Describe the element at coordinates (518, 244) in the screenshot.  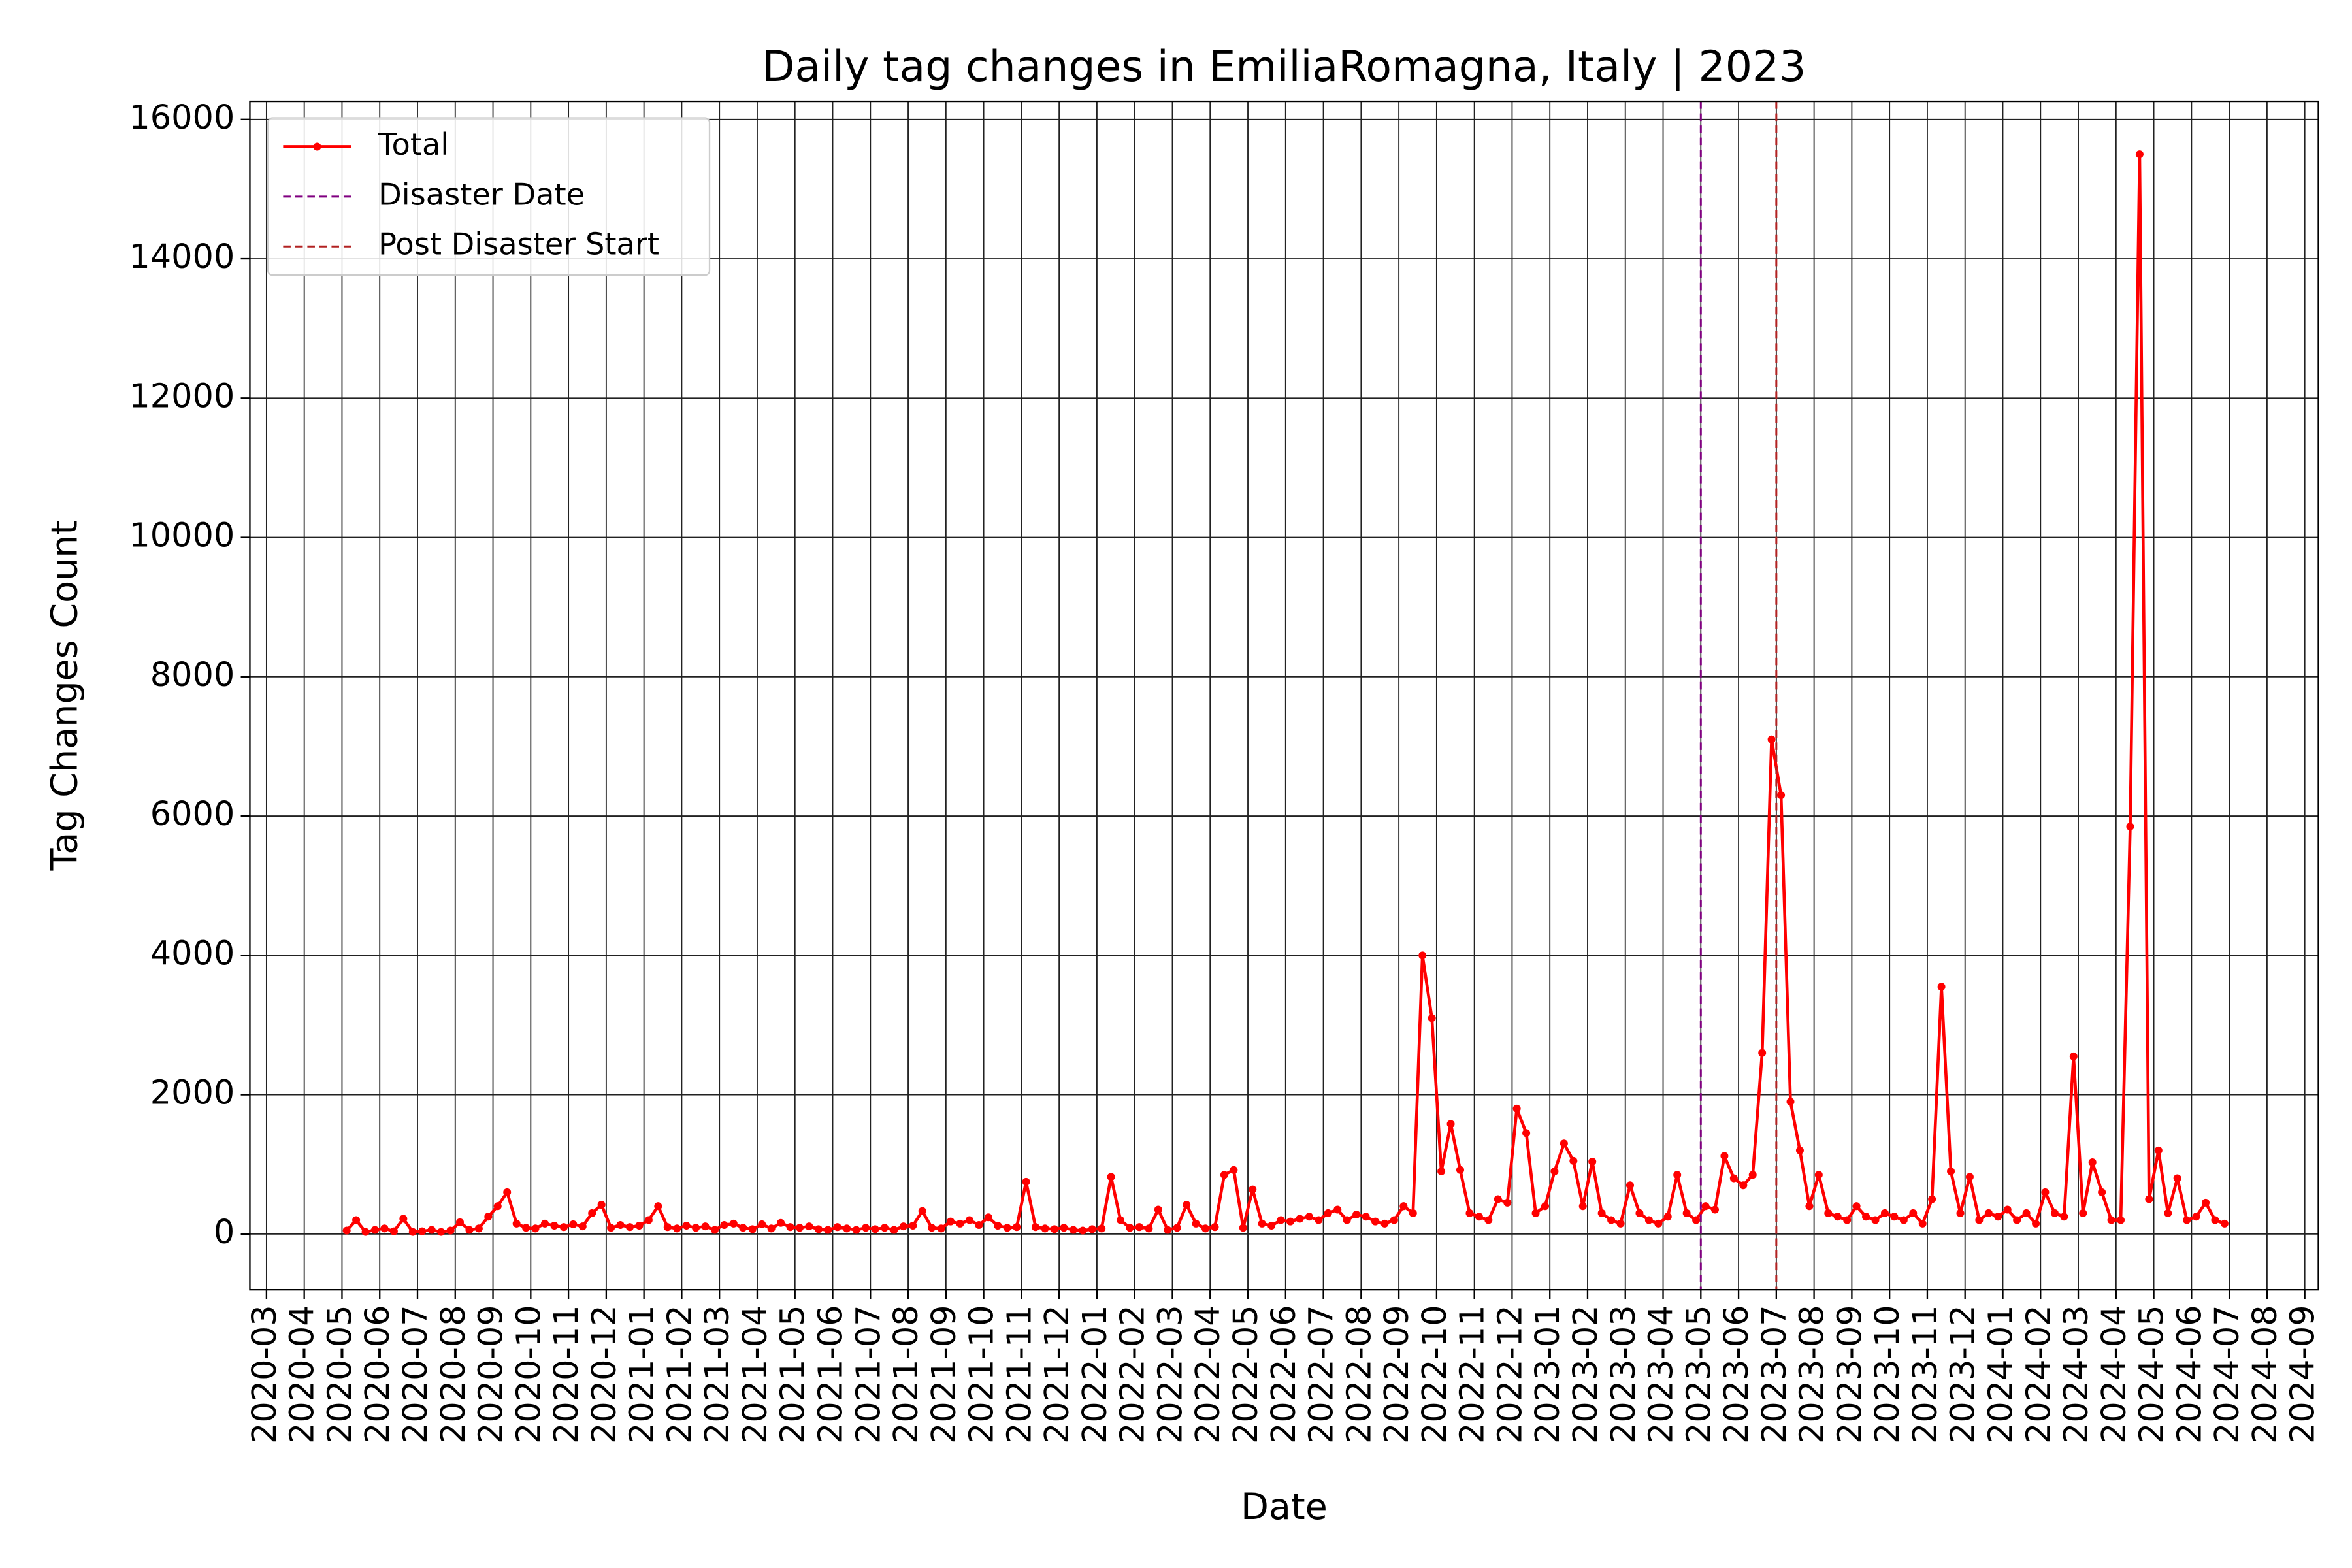
I see `legend-label: Post Disaster Start` at that location.